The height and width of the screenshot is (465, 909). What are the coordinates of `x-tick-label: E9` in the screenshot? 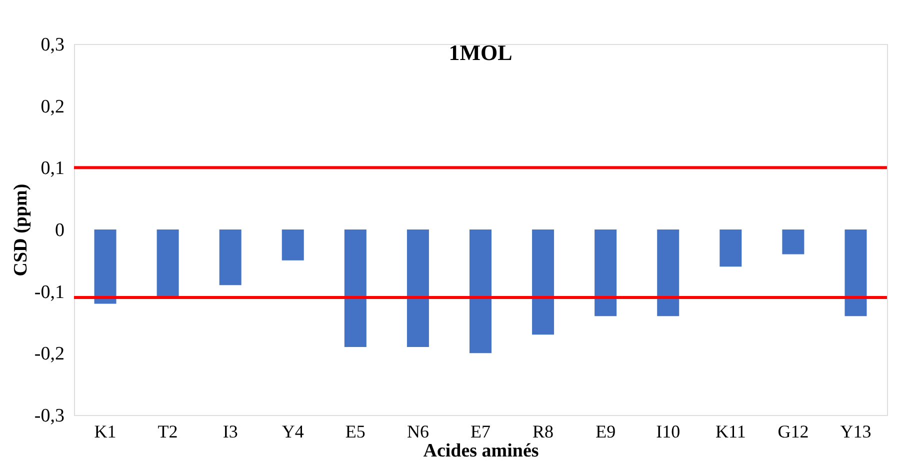 It's located at (606, 432).